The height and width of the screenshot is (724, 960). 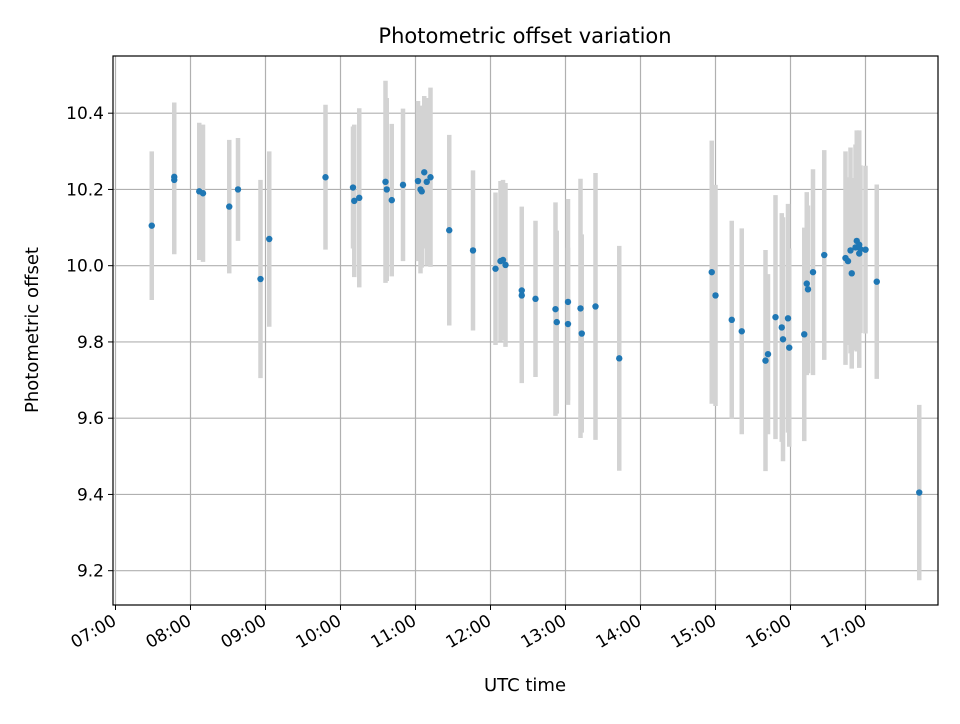 I want to click on y-tick-label: 9.2, so click(x=90, y=572).